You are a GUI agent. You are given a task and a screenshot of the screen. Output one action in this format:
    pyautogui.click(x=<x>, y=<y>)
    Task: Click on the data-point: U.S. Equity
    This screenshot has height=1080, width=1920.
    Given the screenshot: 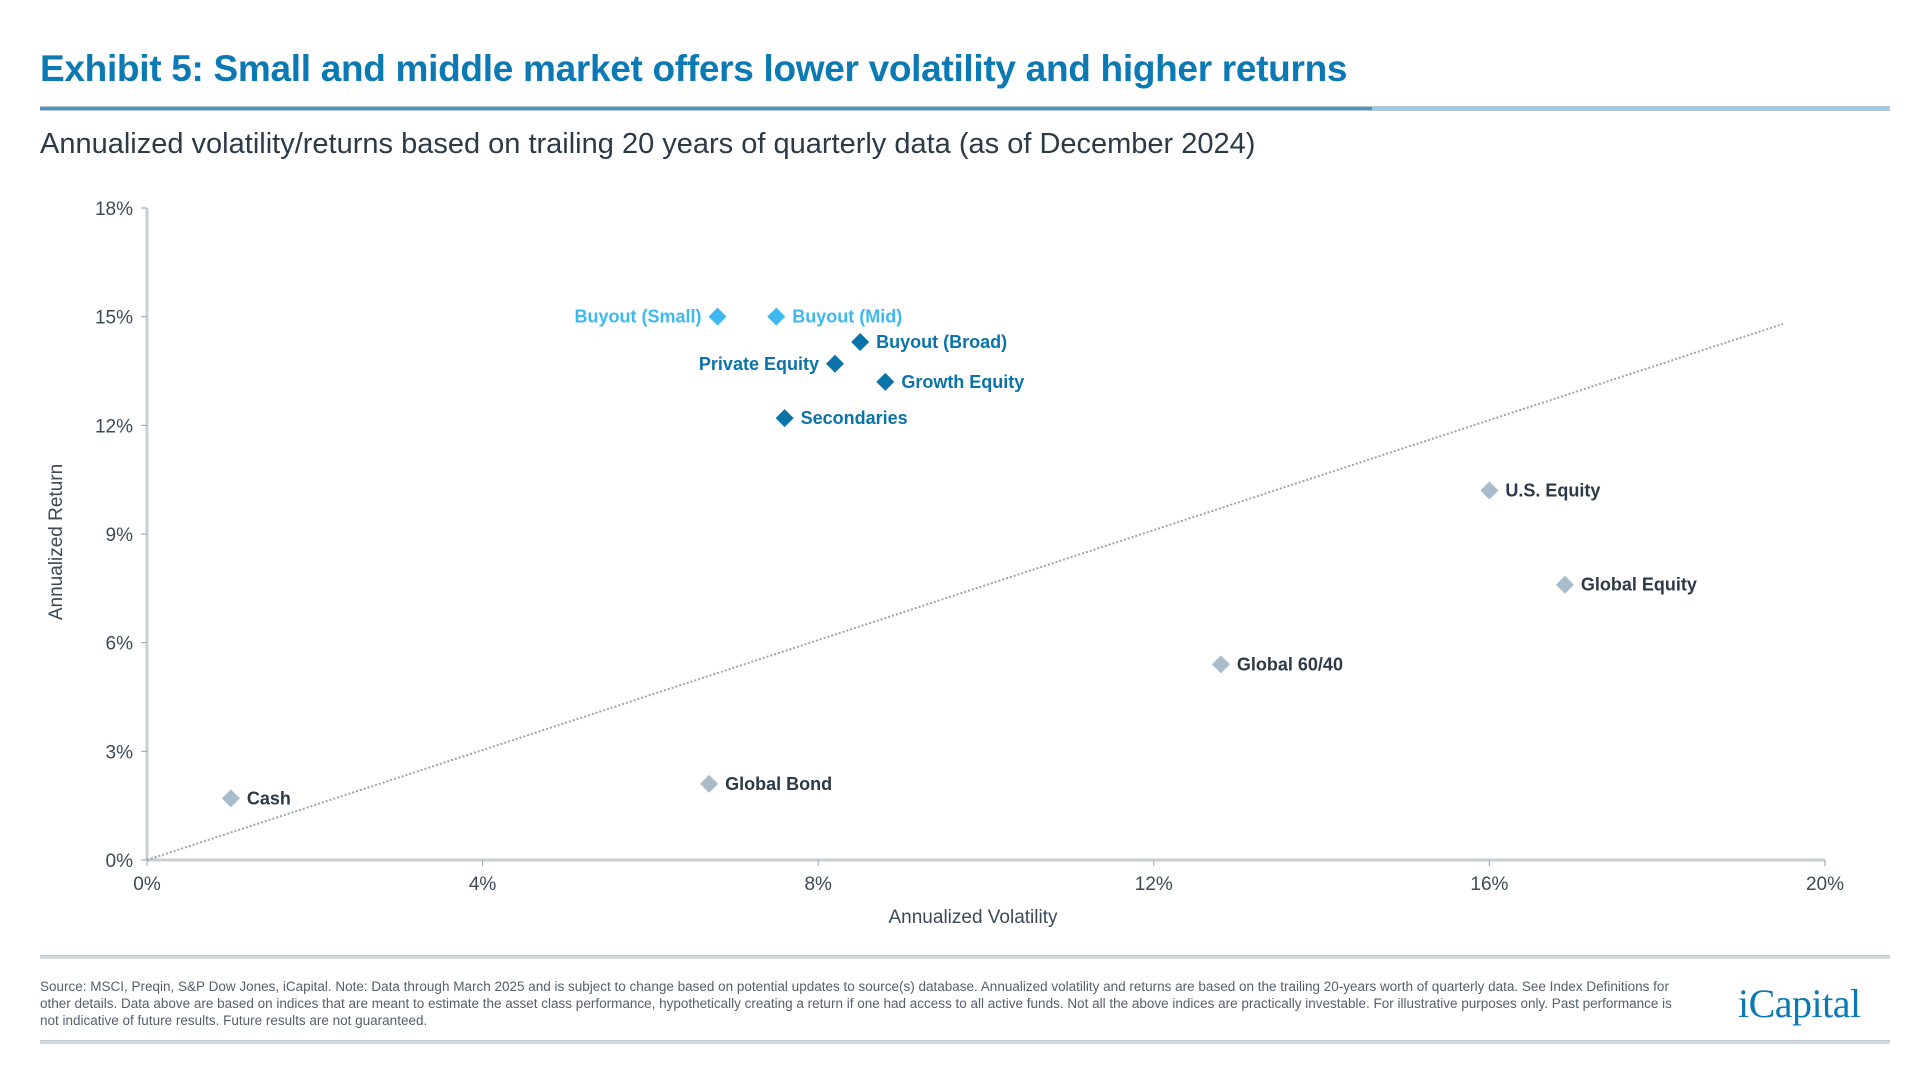 What is the action you would take?
    pyautogui.click(x=1540, y=491)
    